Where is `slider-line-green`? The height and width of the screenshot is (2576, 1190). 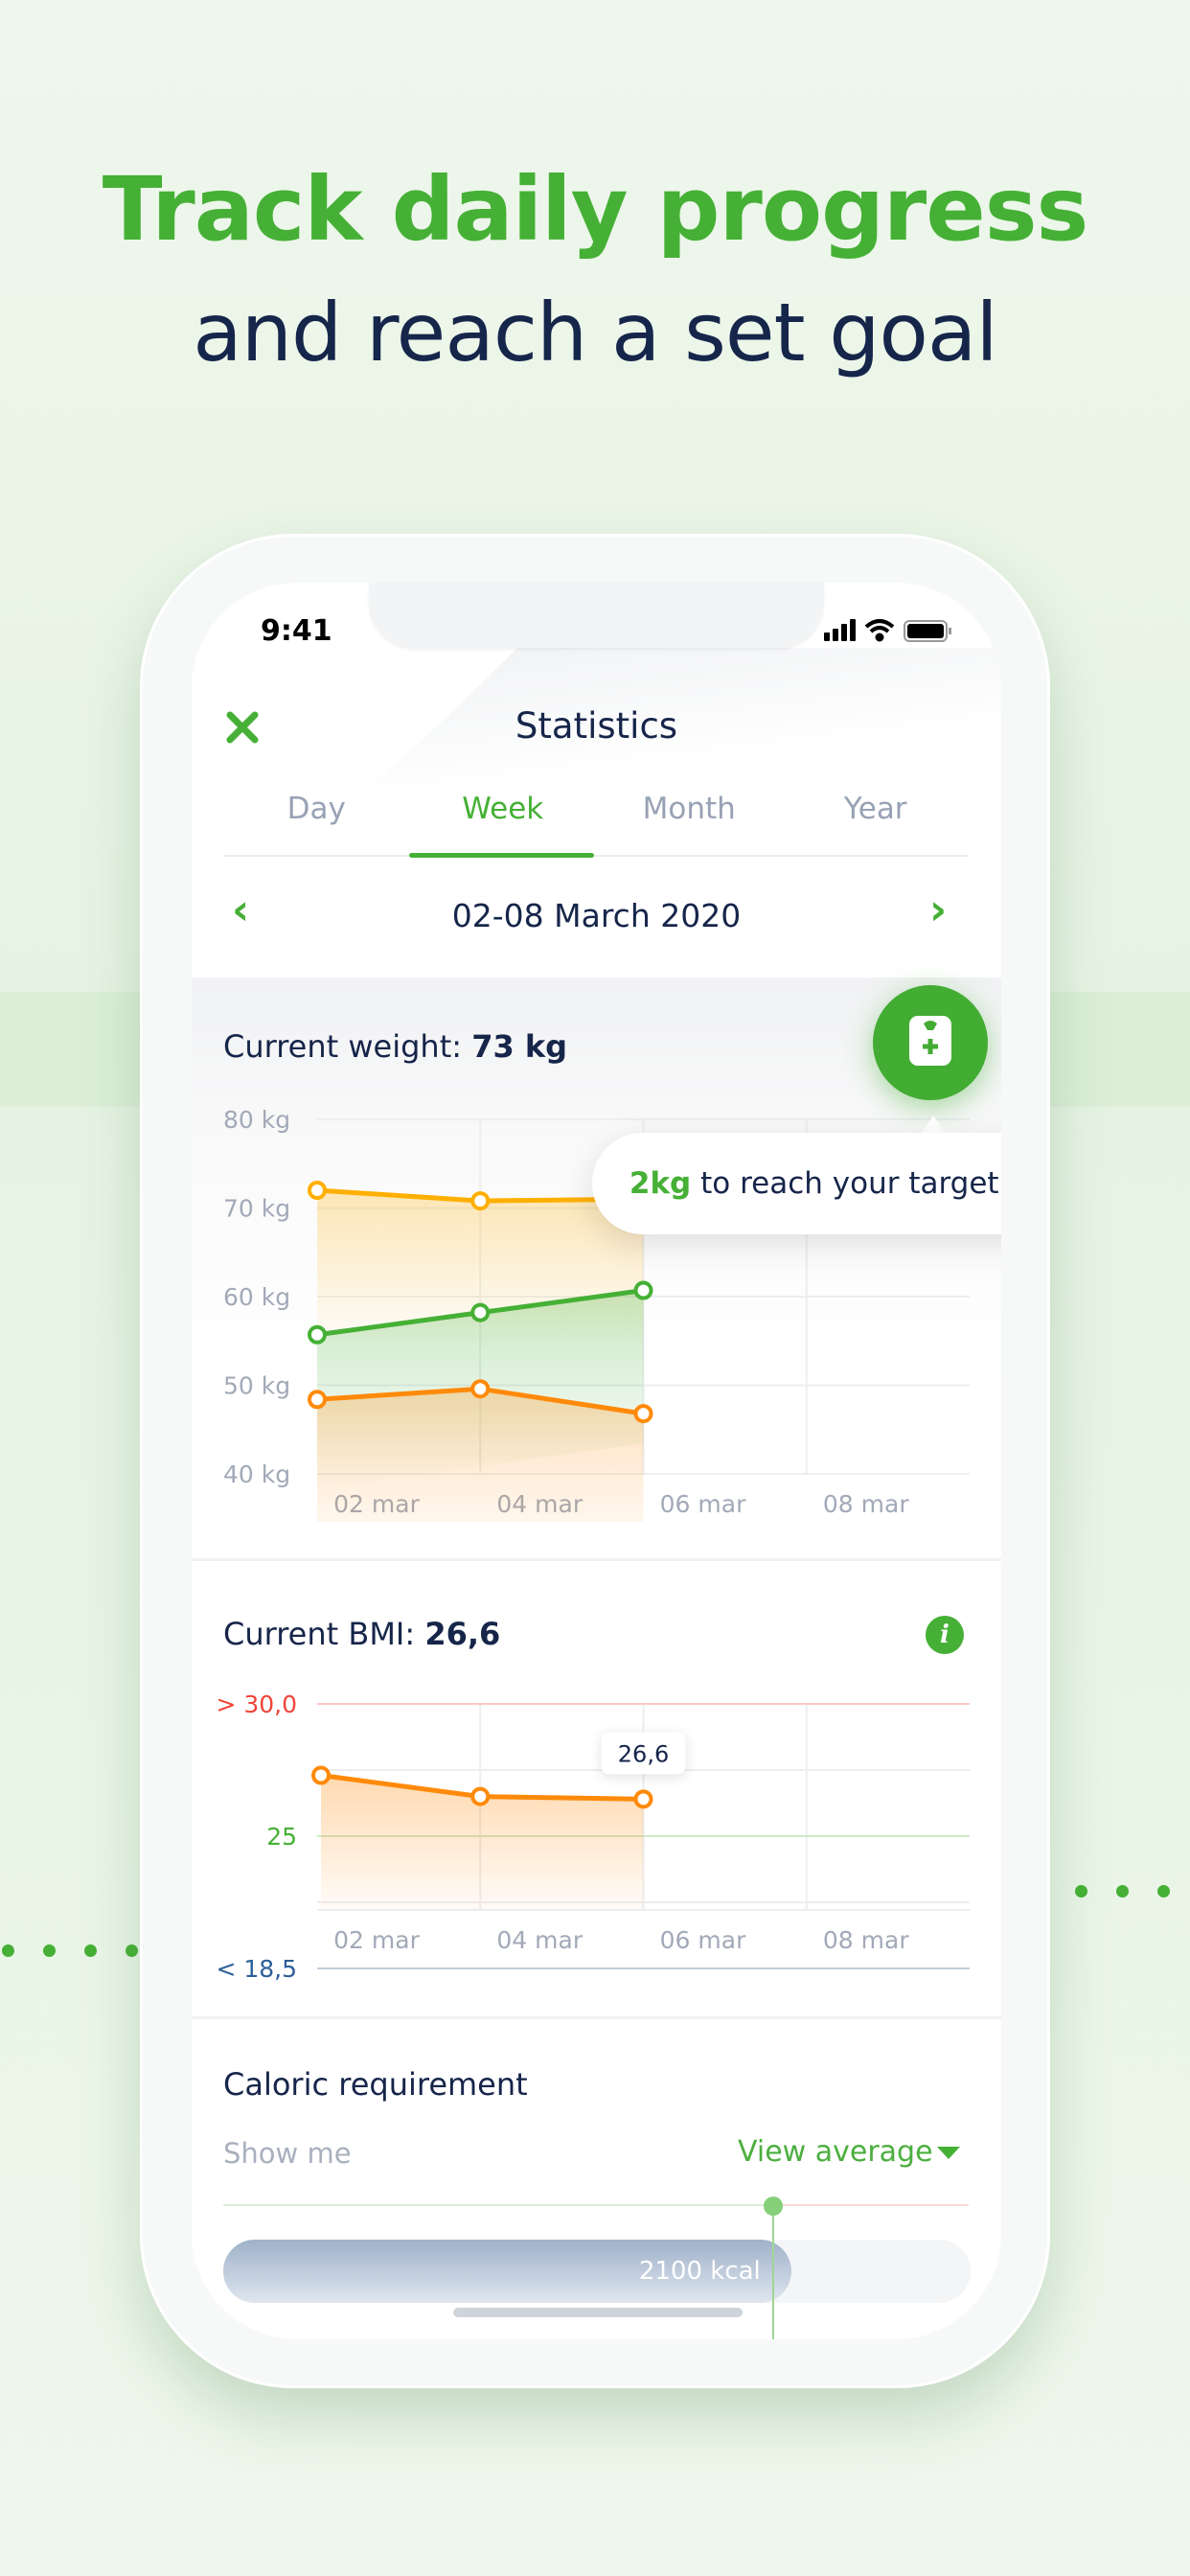 slider-line-green is located at coordinates (498, 2205).